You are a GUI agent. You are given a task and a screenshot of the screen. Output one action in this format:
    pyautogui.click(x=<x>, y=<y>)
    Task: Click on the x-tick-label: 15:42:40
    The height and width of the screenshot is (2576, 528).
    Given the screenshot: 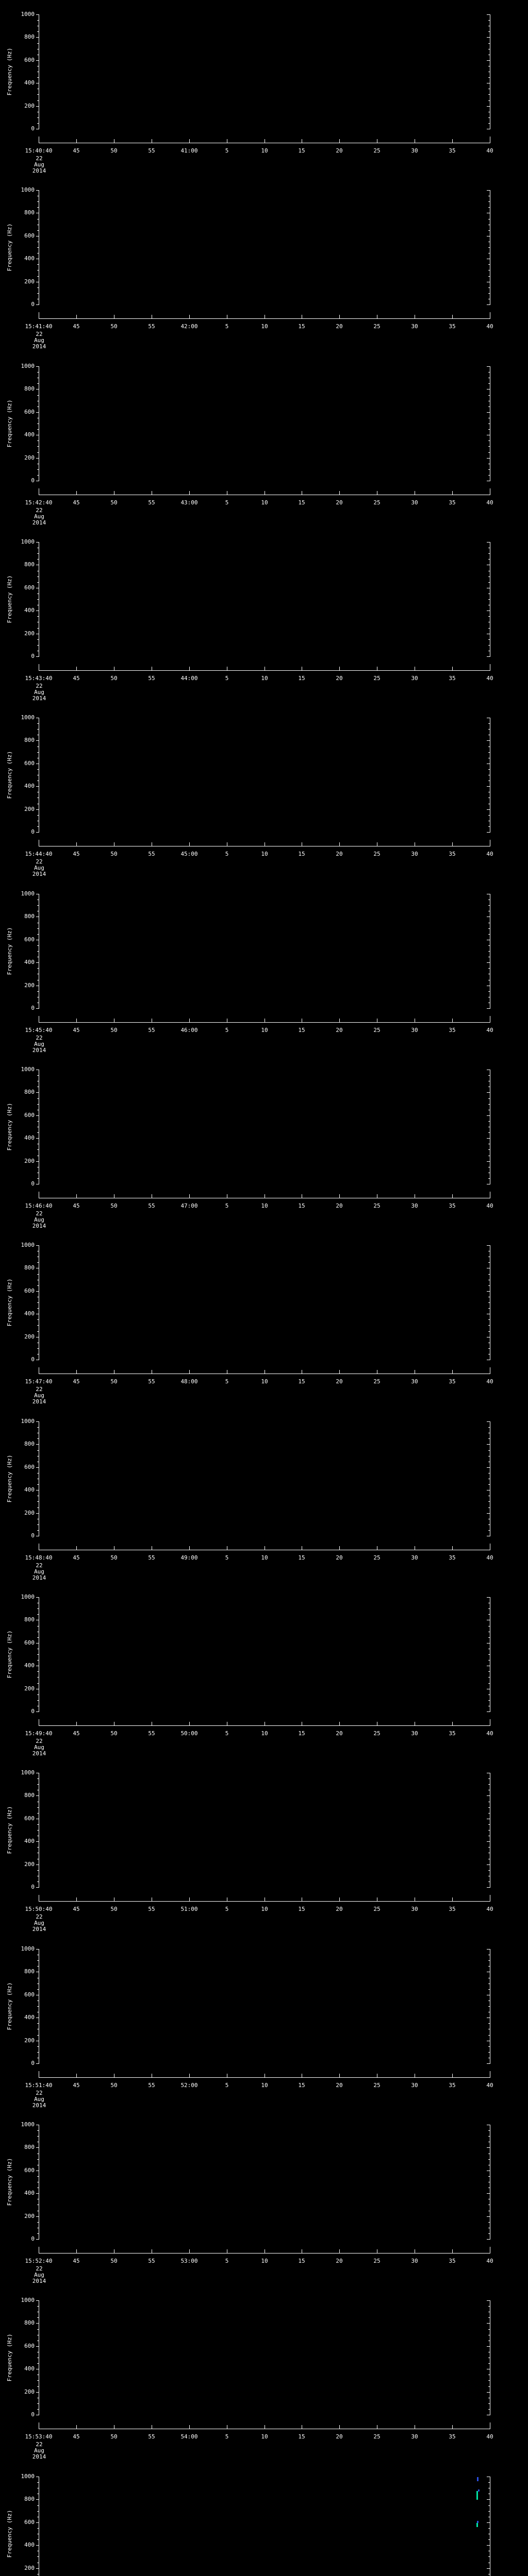 What is the action you would take?
    pyautogui.click(x=39, y=502)
    